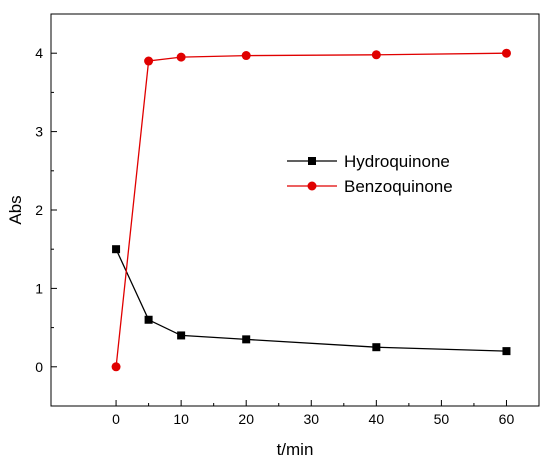 The height and width of the screenshot is (466, 550). I want to click on x-axis-title: t/min, so click(295, 449).